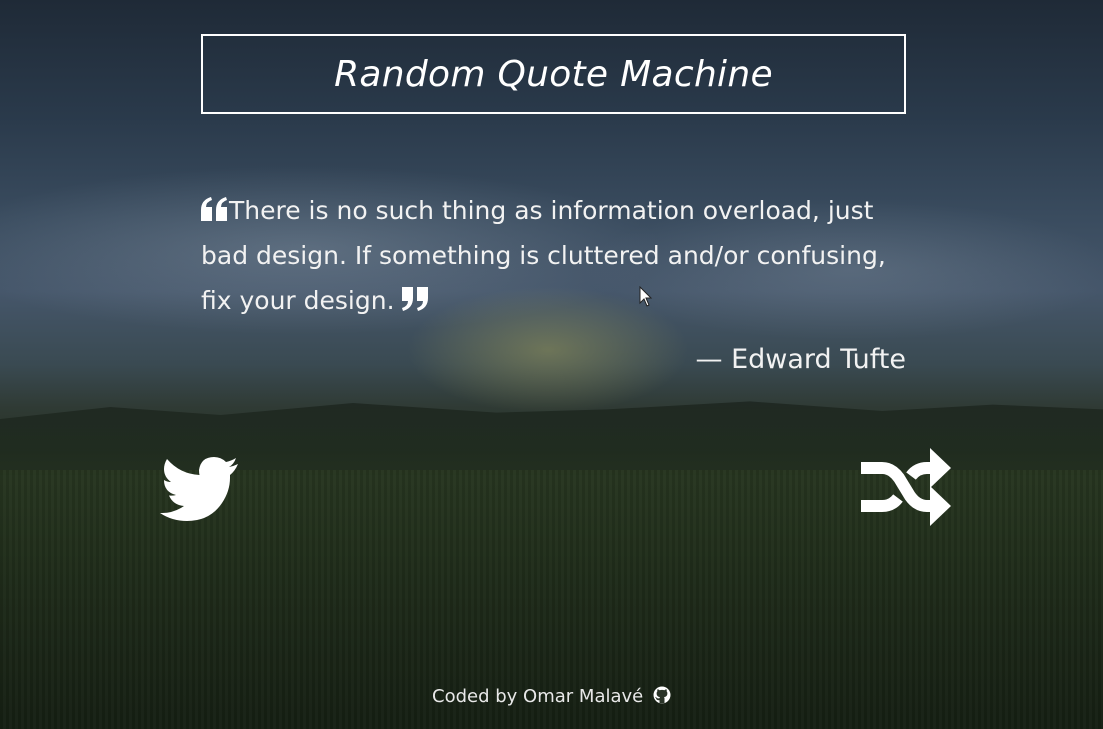 The width and height of the screenshot is (1103, 729). Describe the element at coordinates (215, 209) in the screenshot. I see `left-quote-icon` at that location.